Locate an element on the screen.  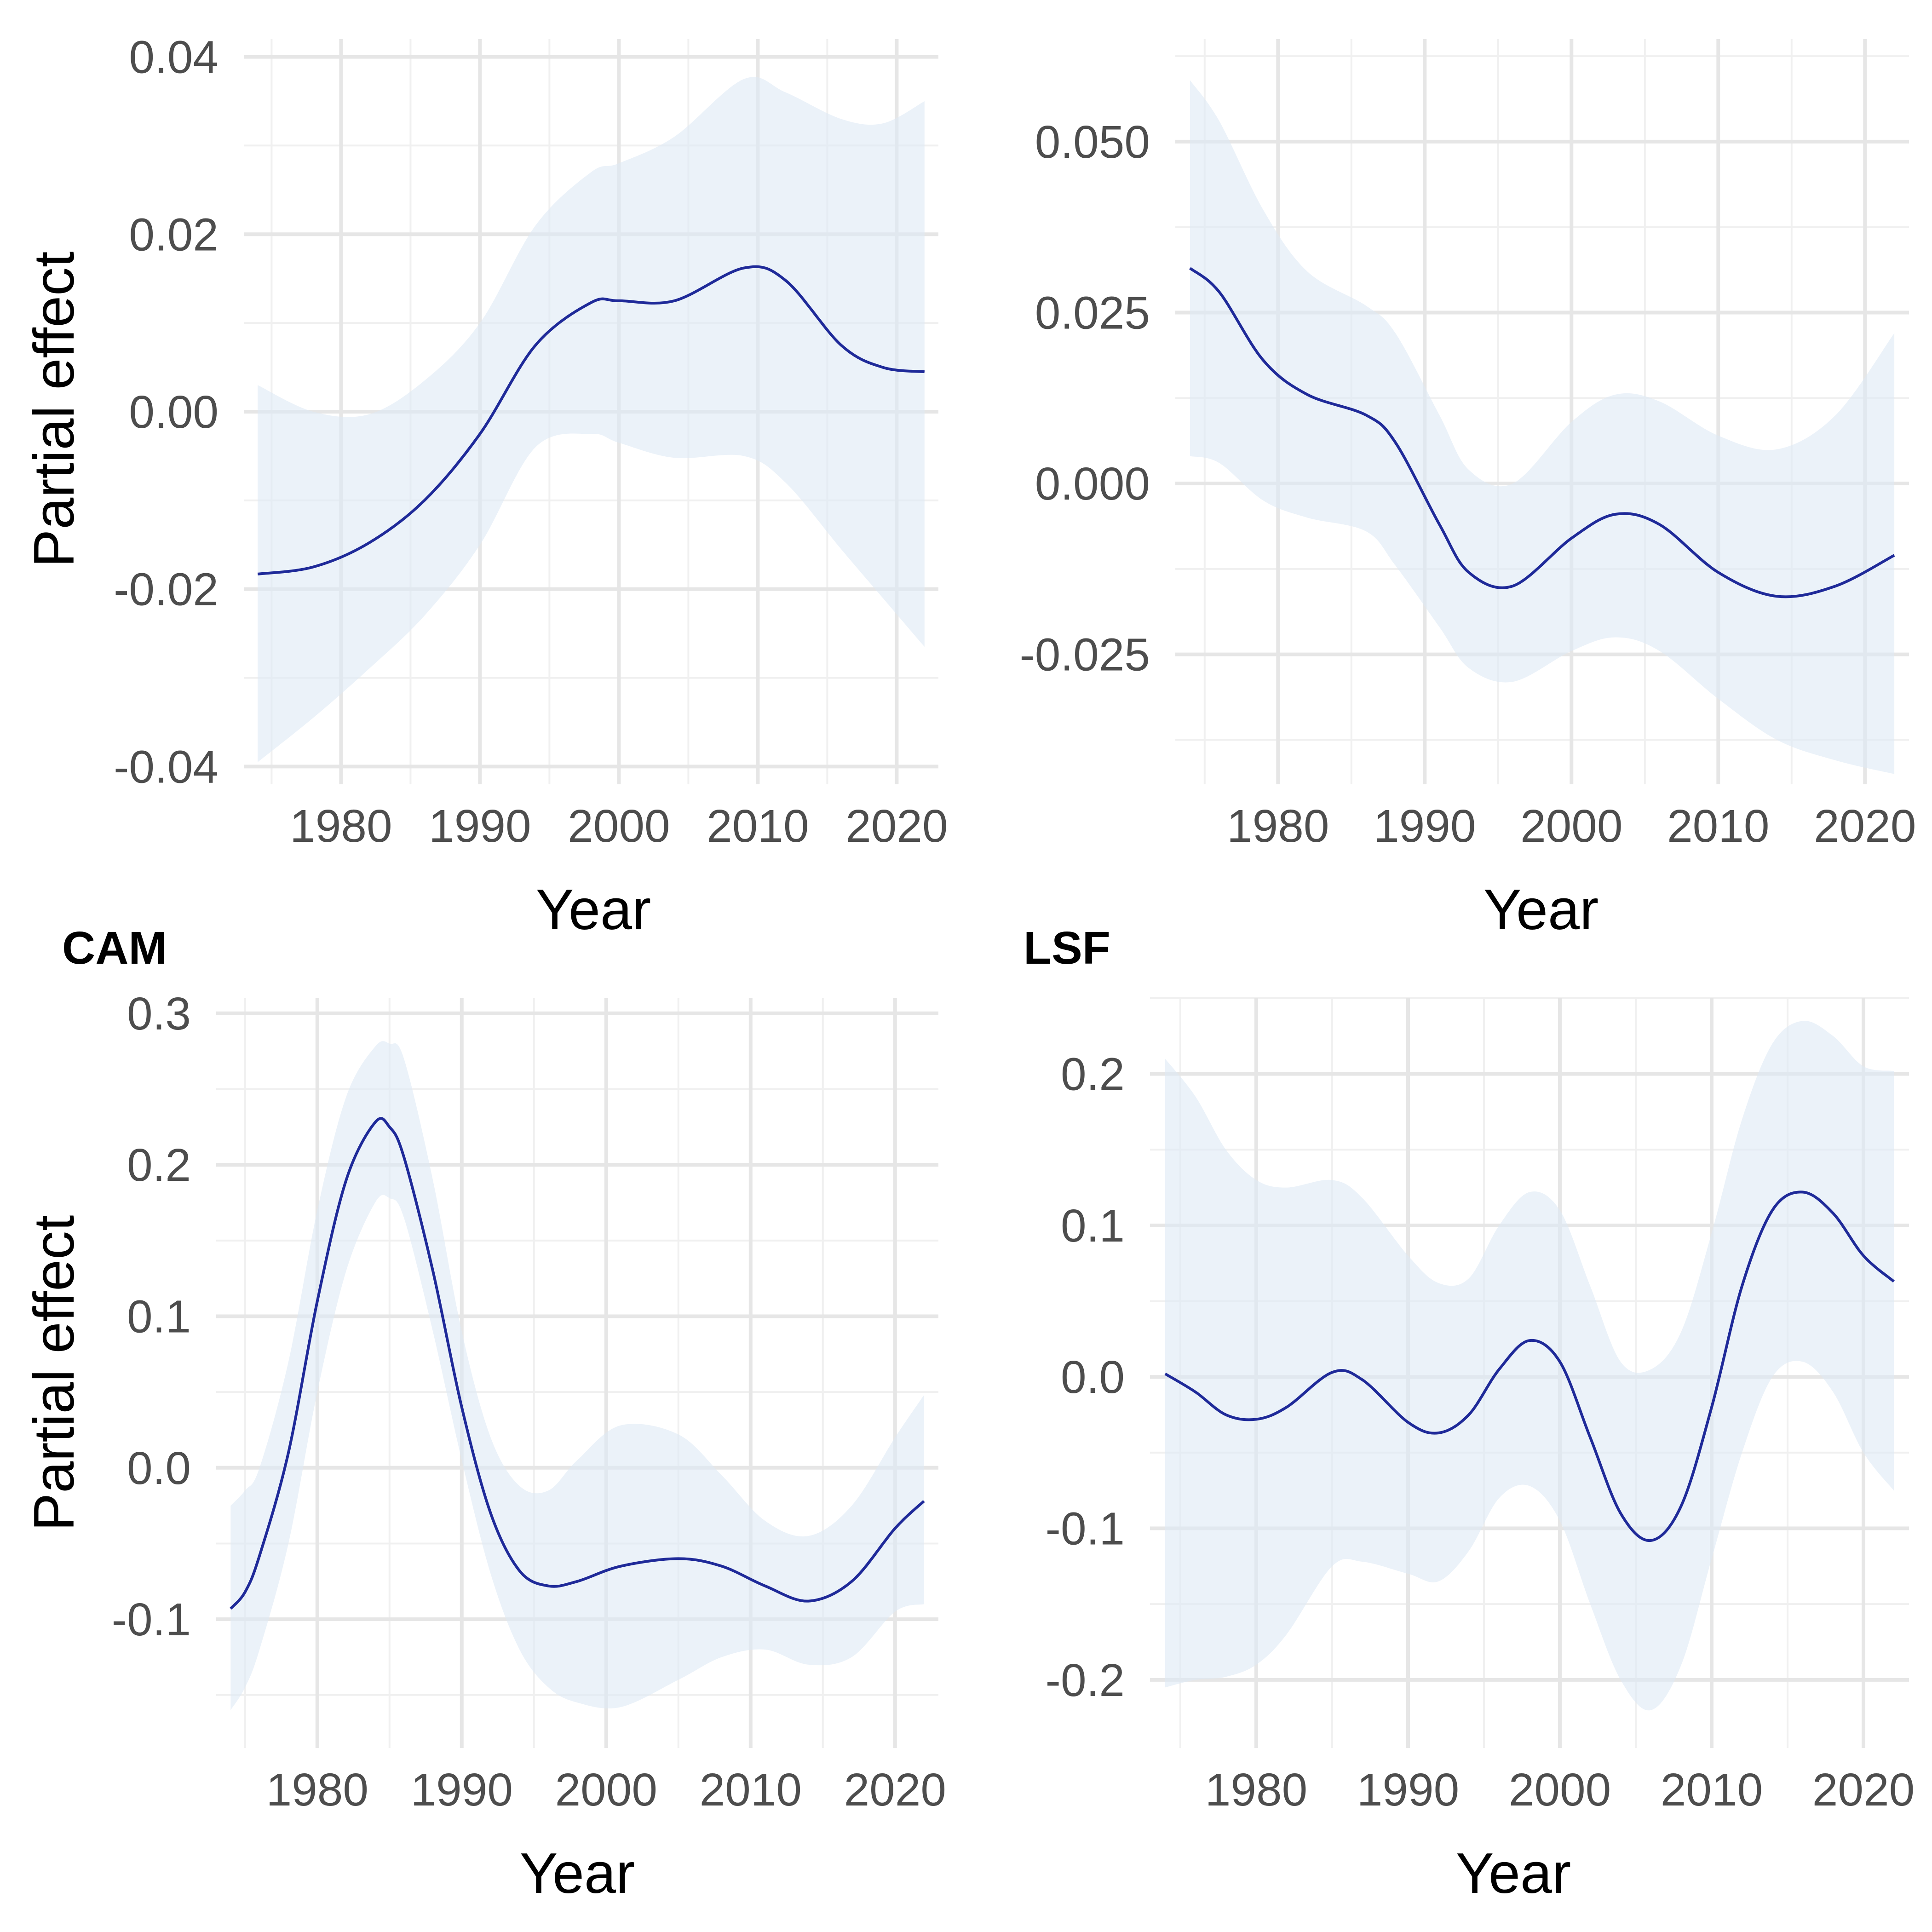
panel-3-confidence-band is located at coordinates (577, 1375).